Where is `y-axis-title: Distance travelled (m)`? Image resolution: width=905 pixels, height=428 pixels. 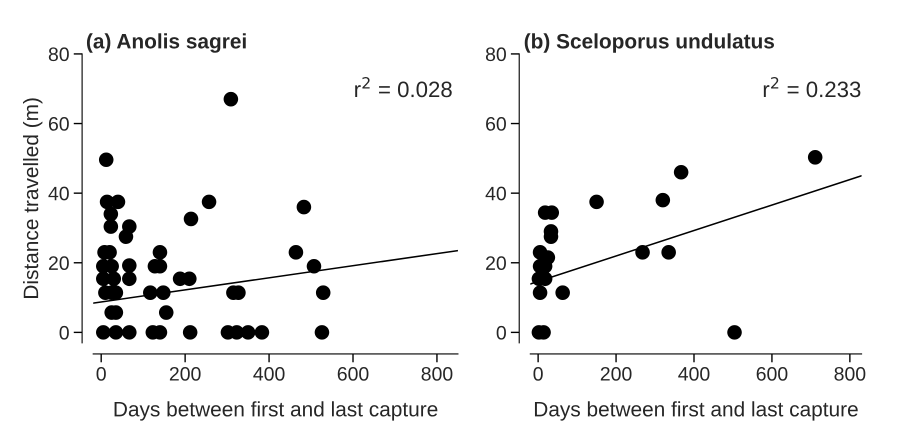
y-axis-title: Distance travelled (m) is located at coordinates (32, 198).